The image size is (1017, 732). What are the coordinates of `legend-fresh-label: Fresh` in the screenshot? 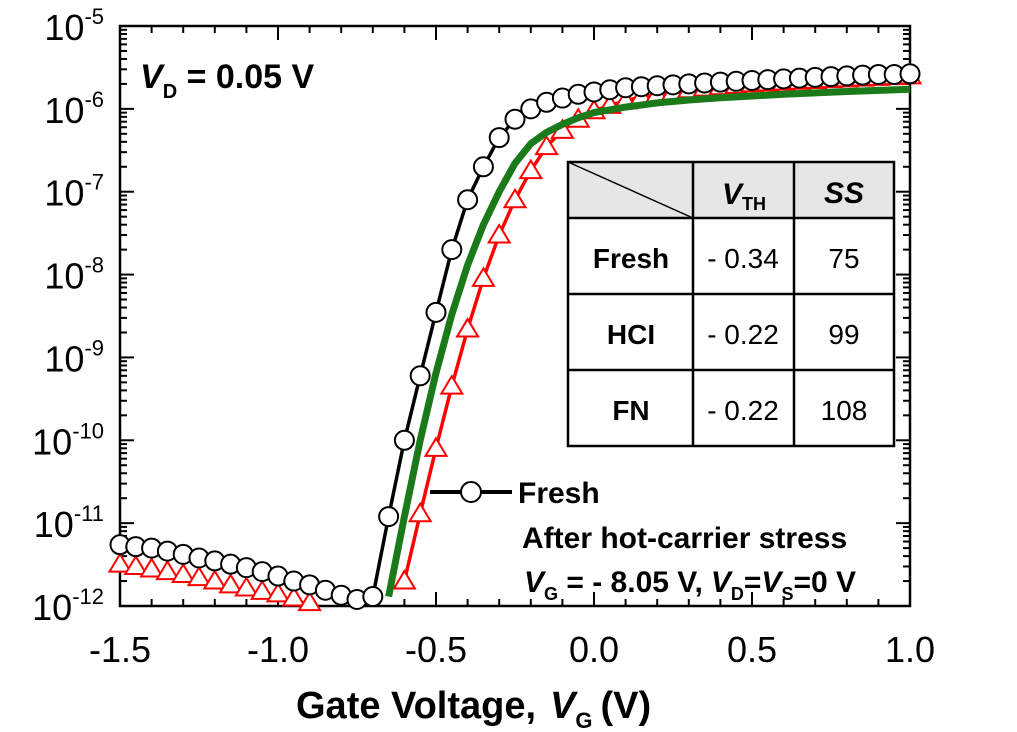 It's located at (559, 493).